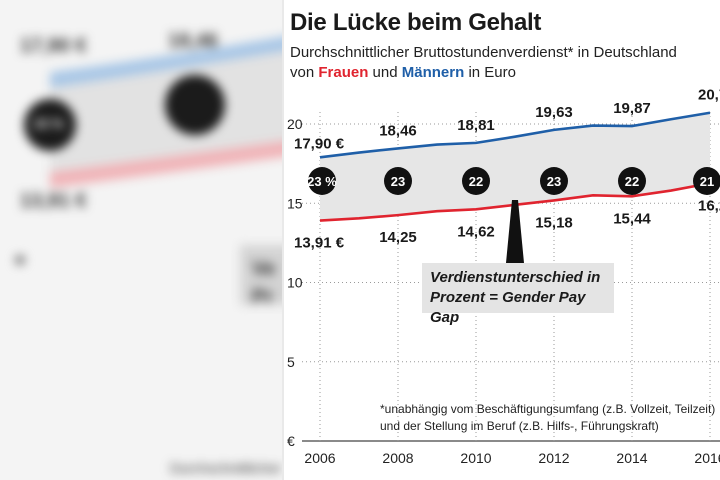  Describe the element at coordinates (291, 441) in the screenshot. I see `y-tick-euro: €` at that location.